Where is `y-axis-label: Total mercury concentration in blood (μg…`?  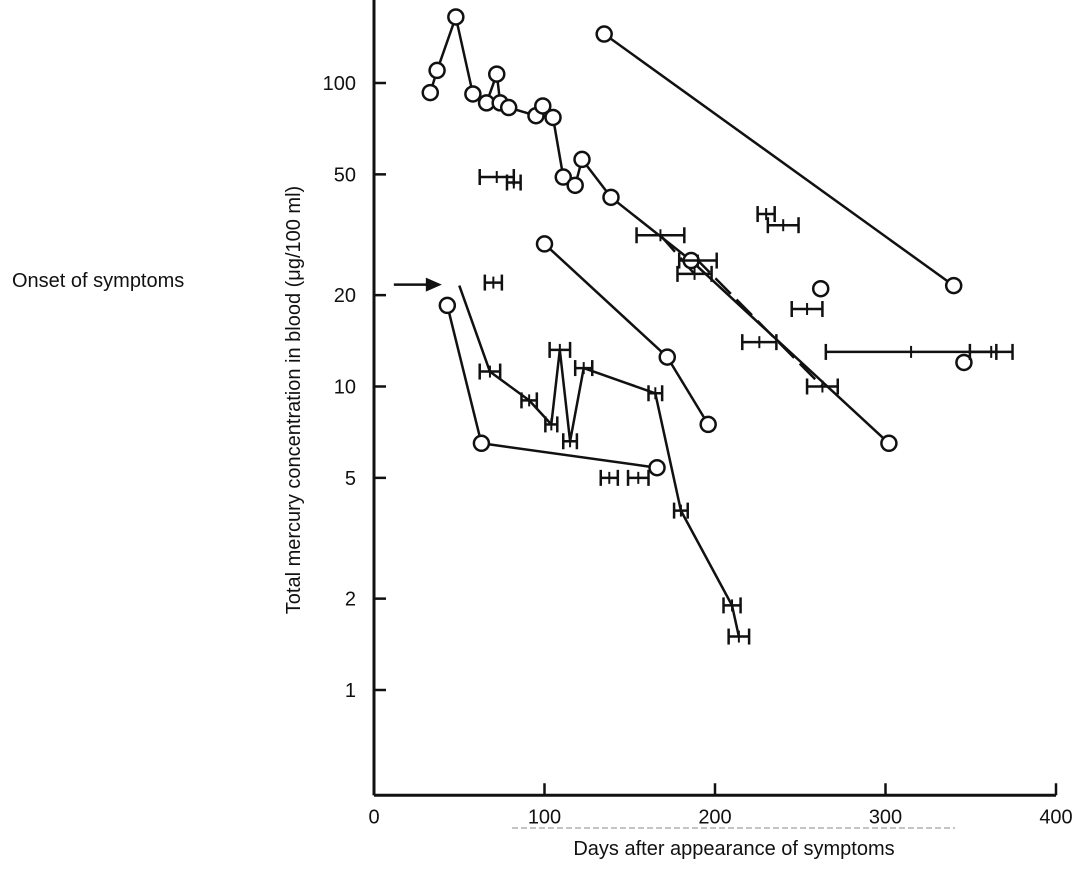 y-axis-label: Total mercury concentration in blood (μg… is located at coordinates (294, 400).